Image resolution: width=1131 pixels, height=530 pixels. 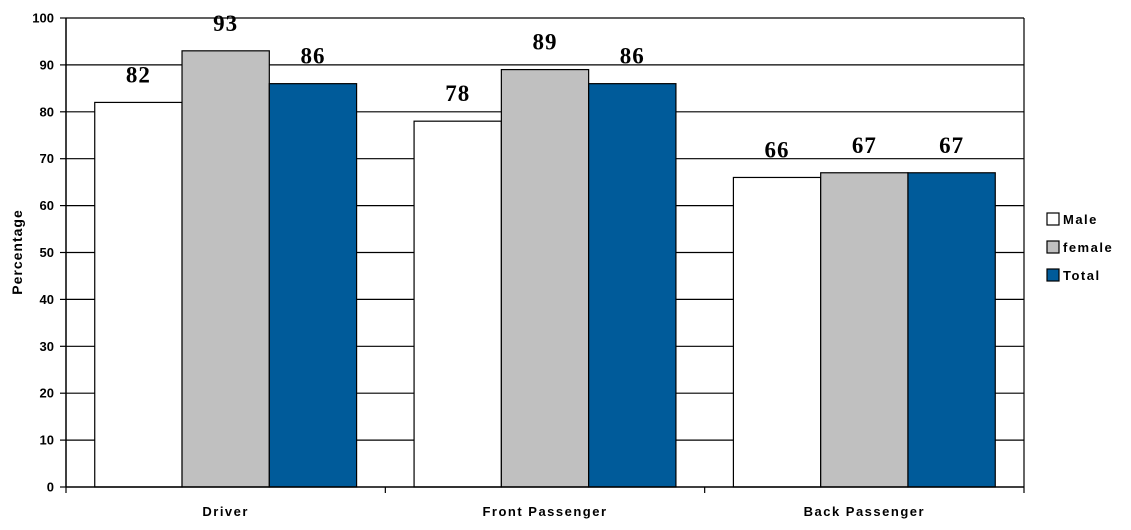 I want to click on data-label: 82, so click(x=138, y=74).